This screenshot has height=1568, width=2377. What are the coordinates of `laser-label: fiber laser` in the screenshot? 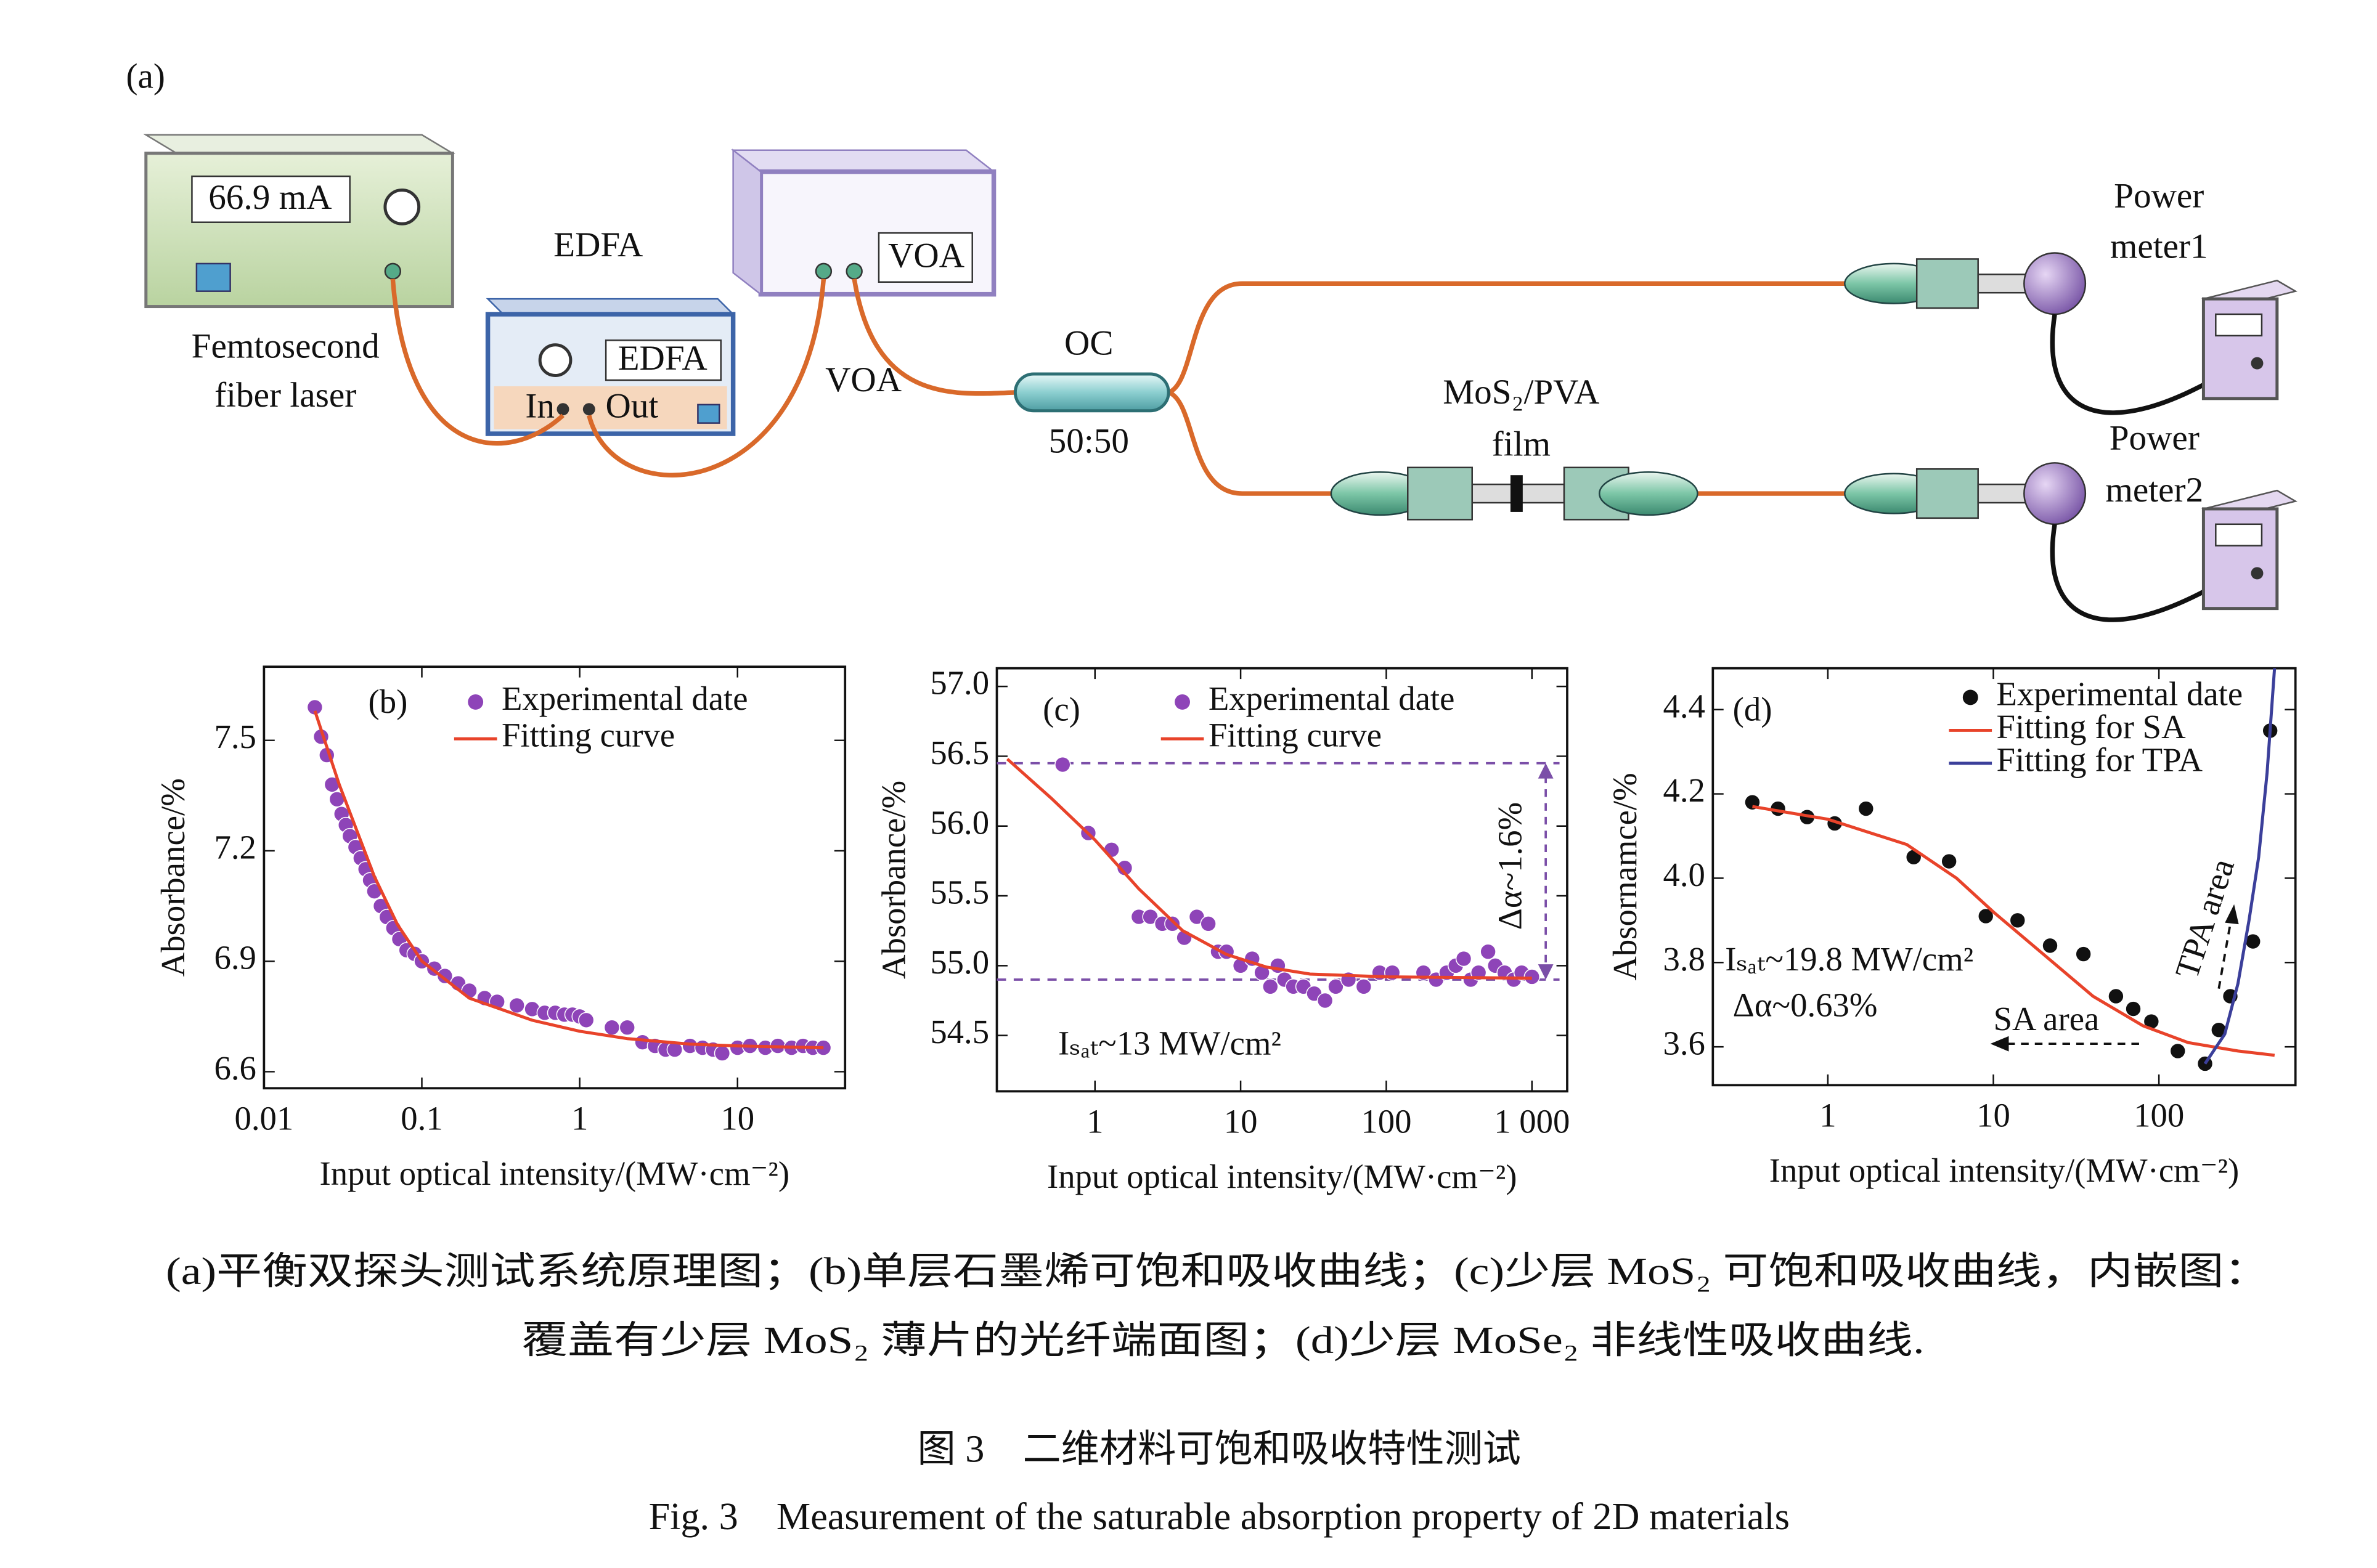 It's located at (285, 395).